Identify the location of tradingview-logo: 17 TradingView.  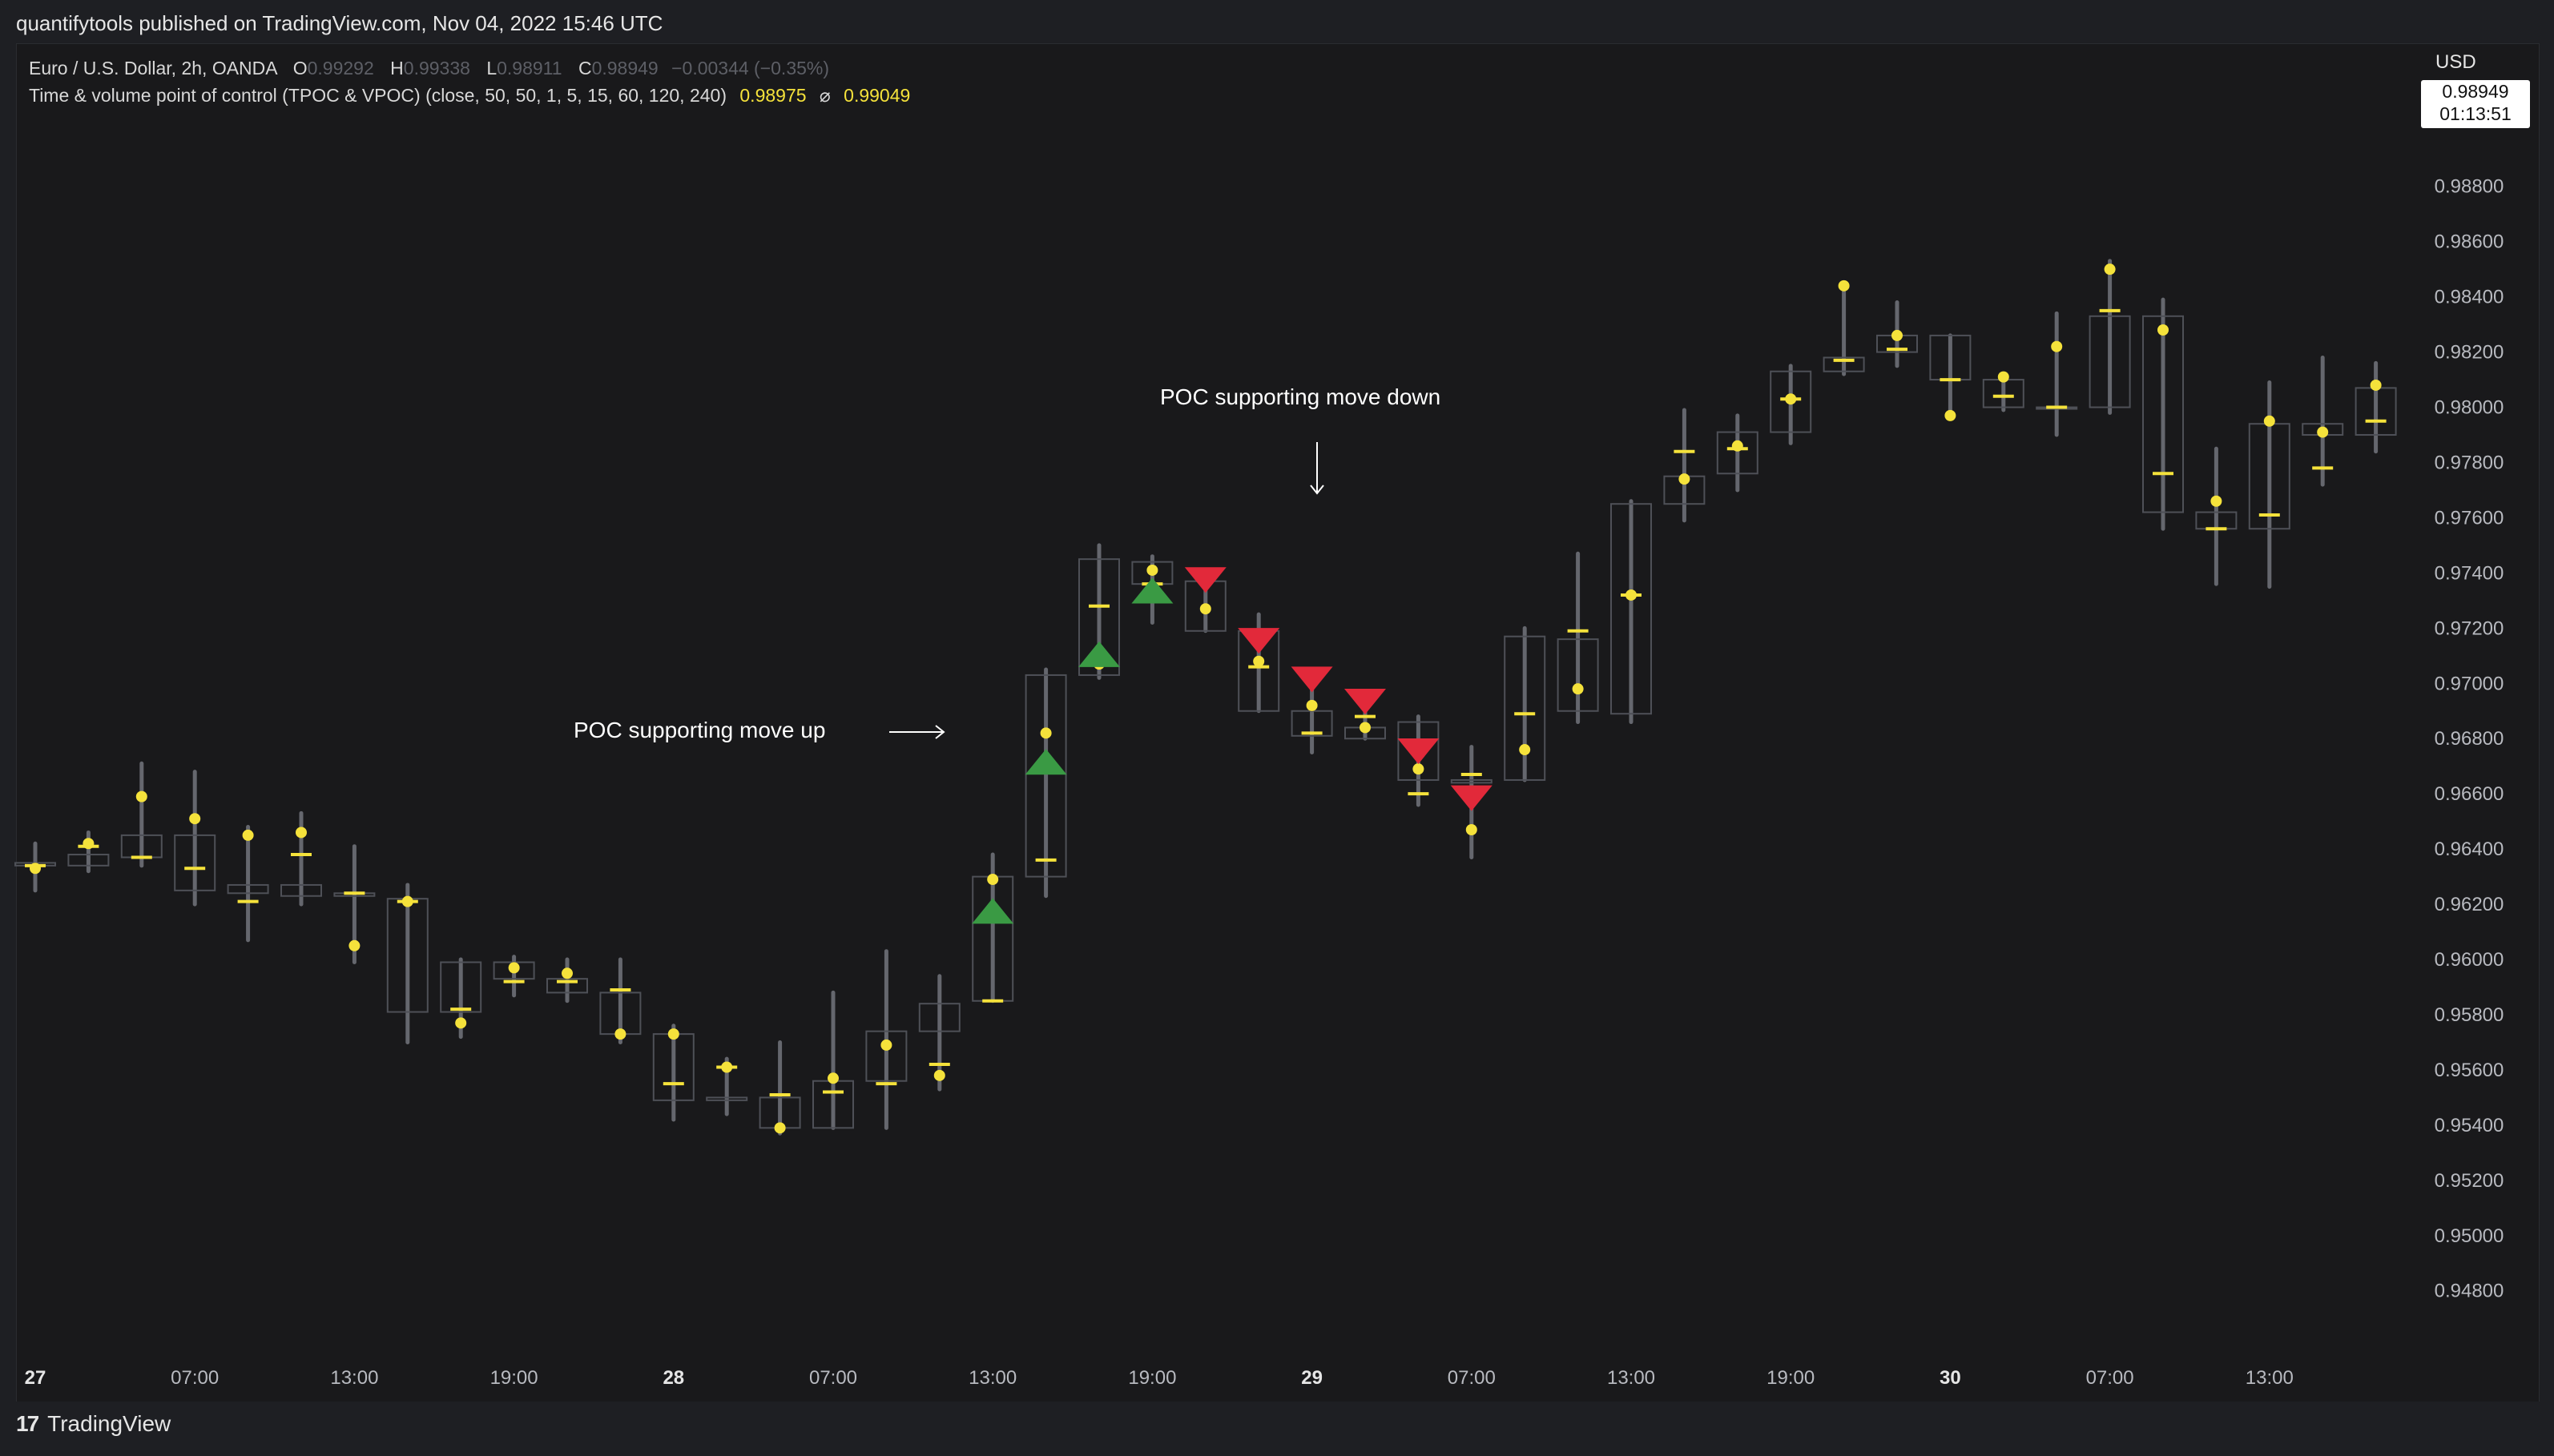
(93, 1424).